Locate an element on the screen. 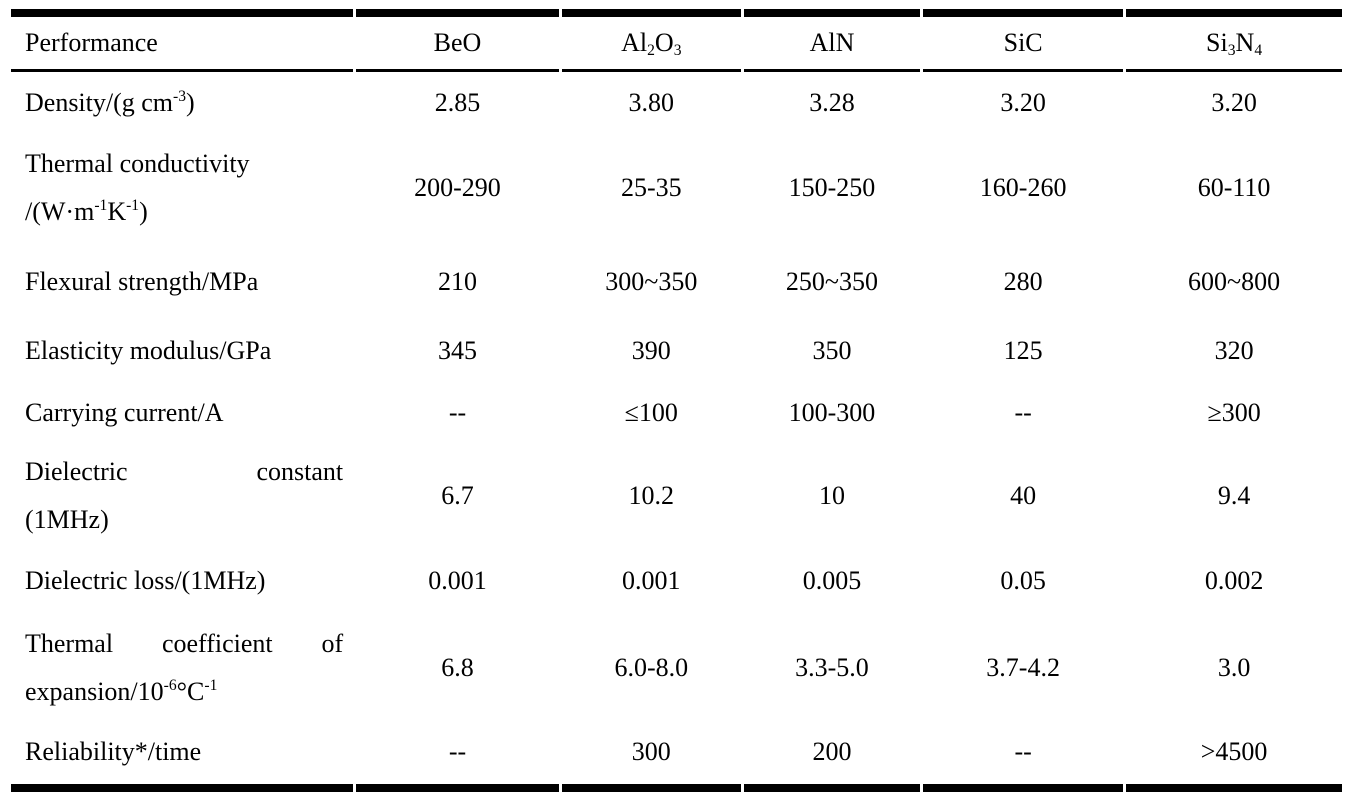 The height and width of the screenshot is (794, 1353). cell-value: 6.7 is located at coordinates (457, 495).